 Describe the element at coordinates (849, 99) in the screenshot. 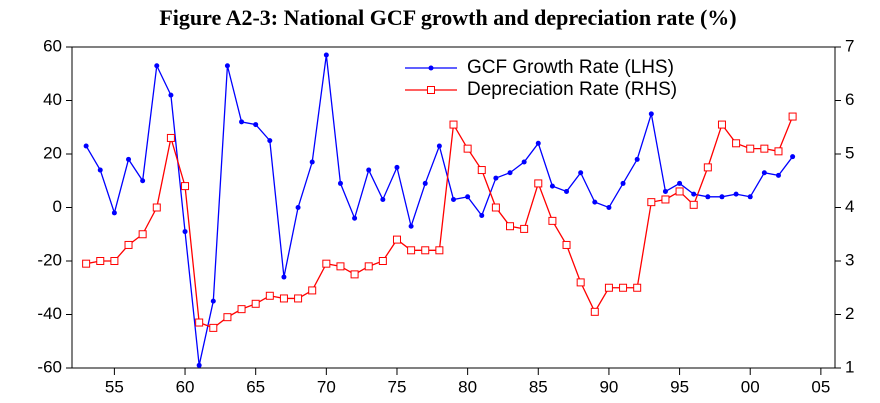

I see `y2-tick-label: 6` at that location.